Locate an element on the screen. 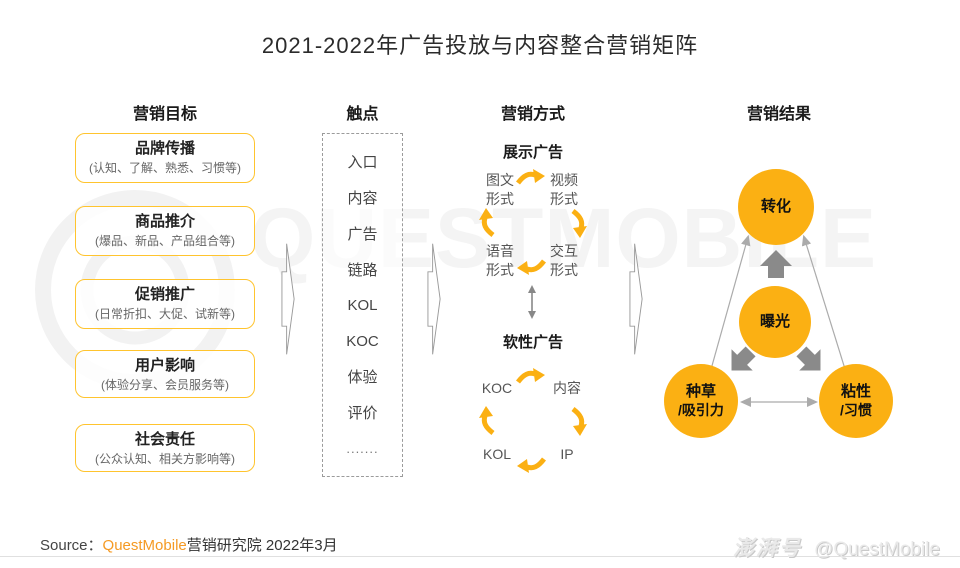  goal-title: 商品推介 is located at coordinates (164, 221).